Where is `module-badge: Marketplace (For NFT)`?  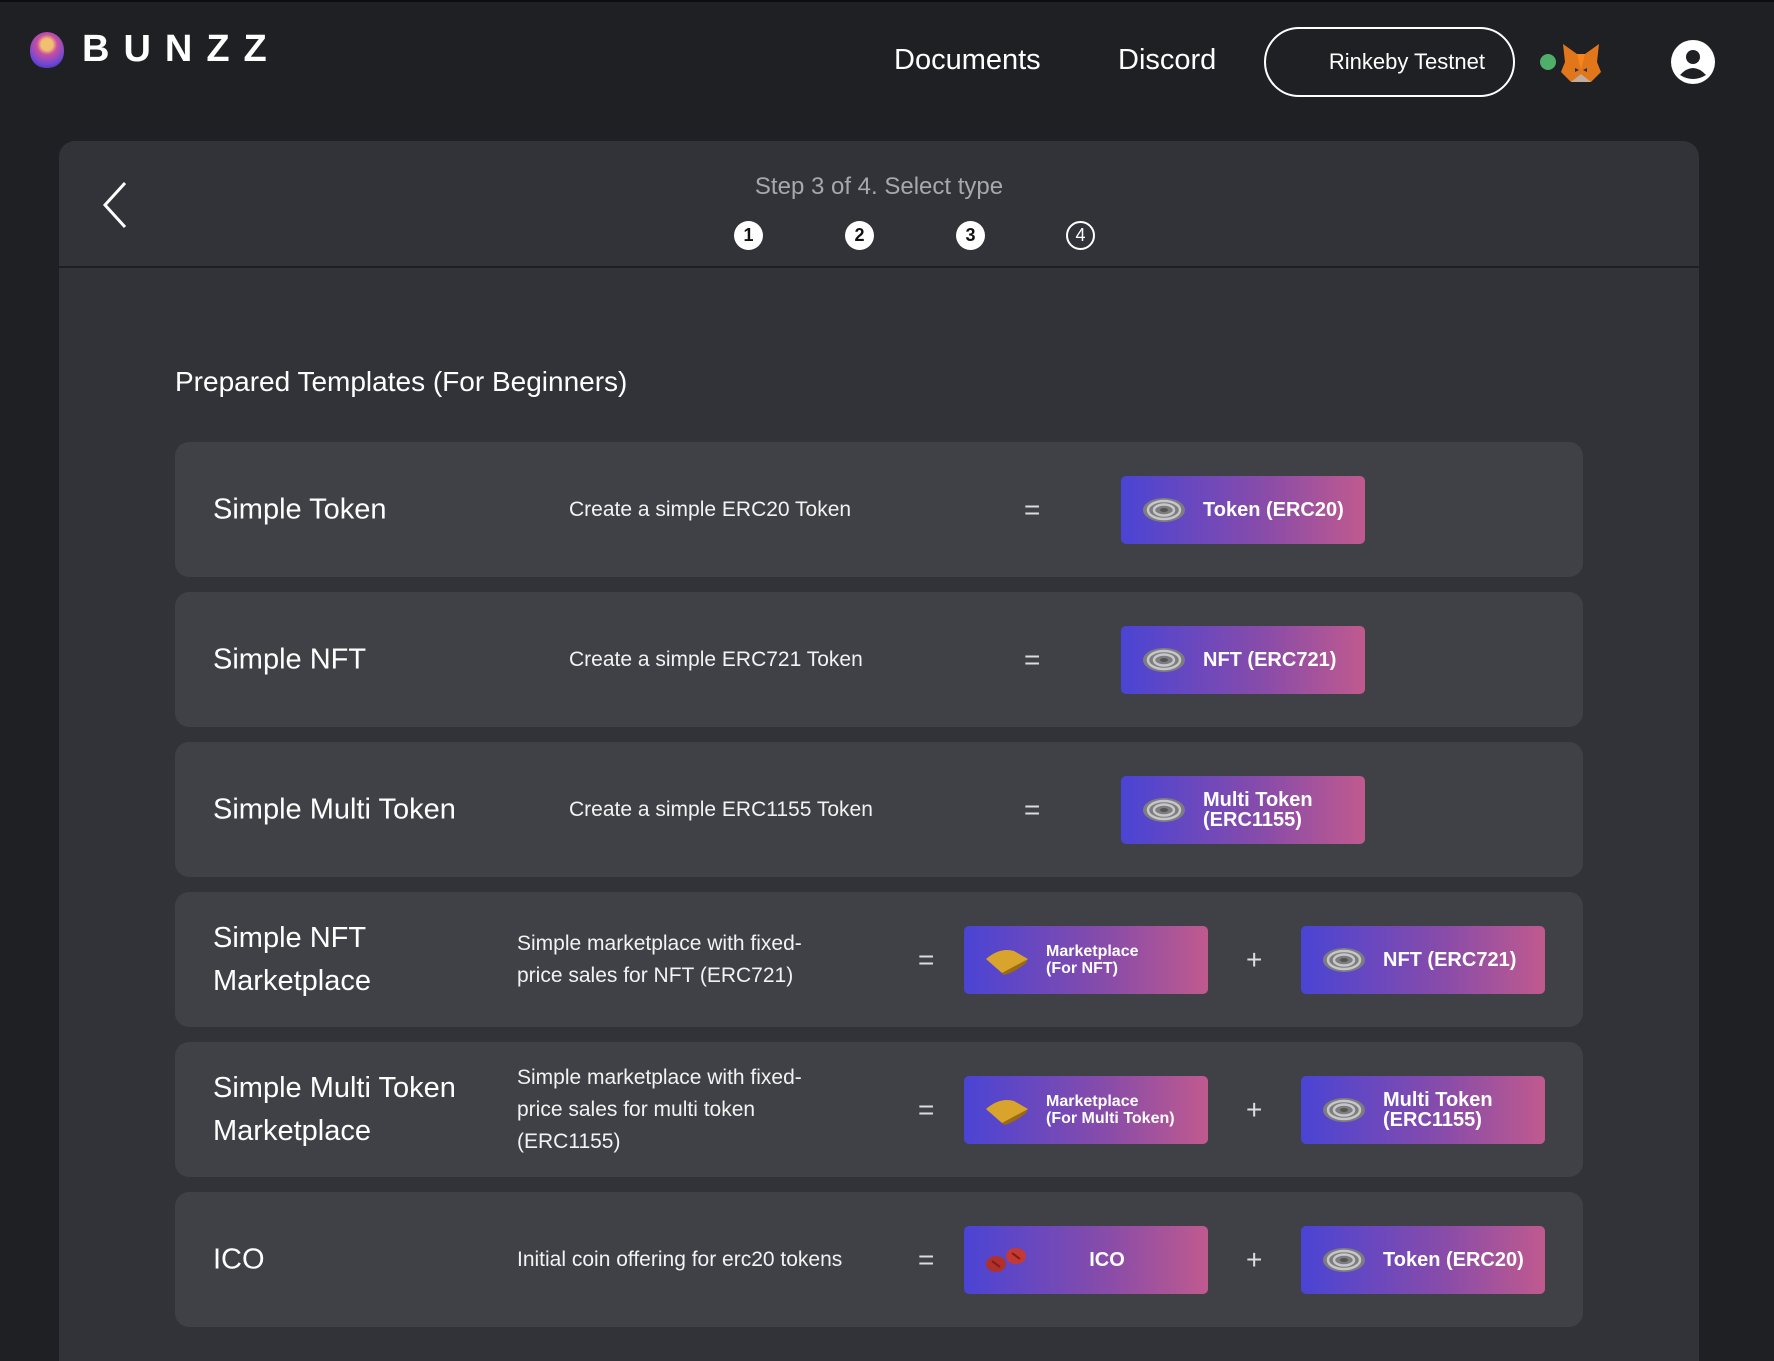 module-badge: Marketplace (For NFT) is located at coordinates (1086, 959).